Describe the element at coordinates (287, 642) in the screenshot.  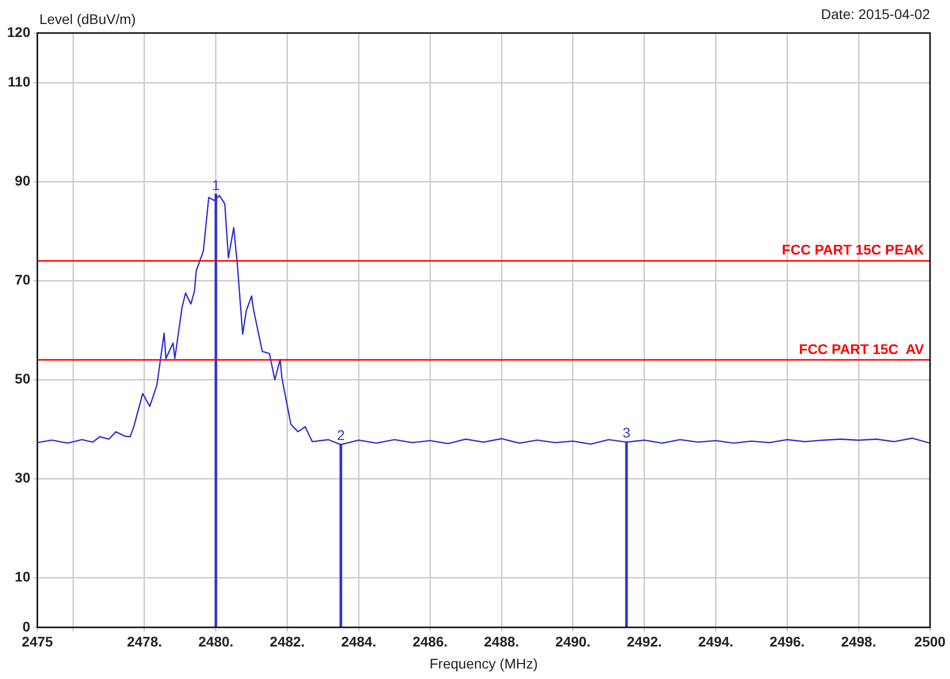
I see `x-tick-label: 2482.` at that location.